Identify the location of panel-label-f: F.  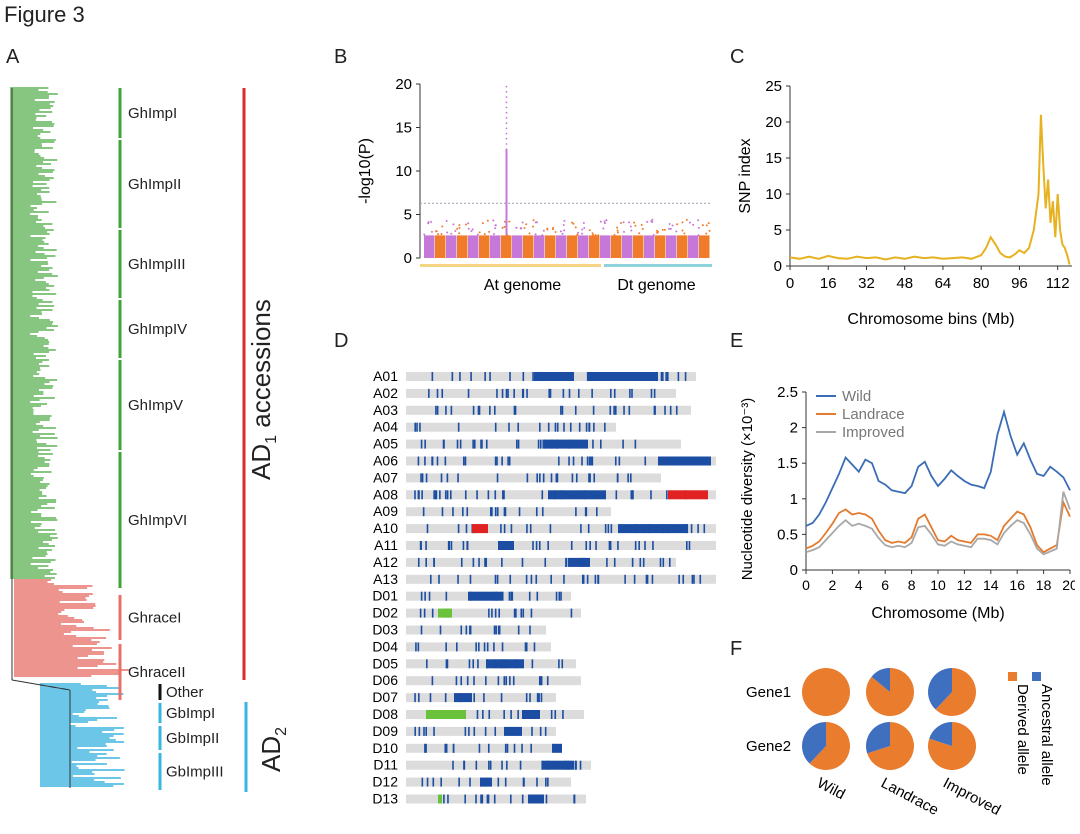
(736, 649).